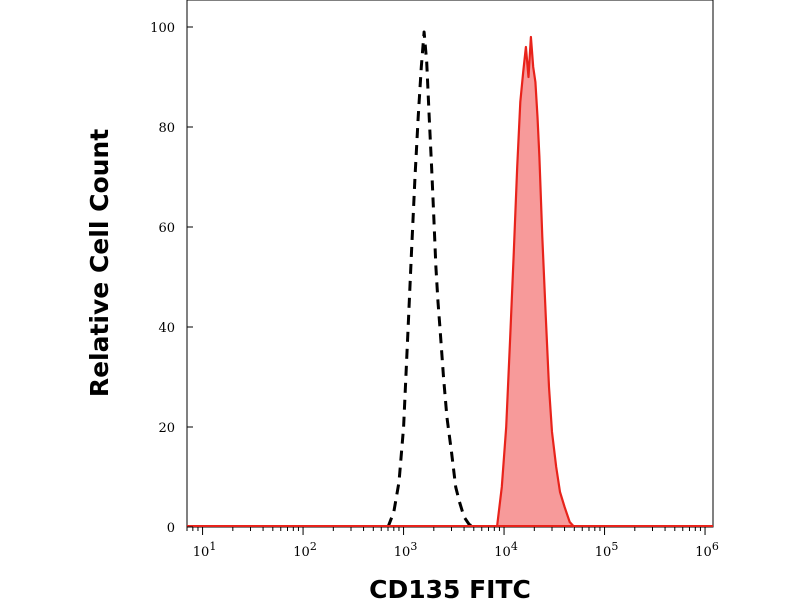 The image size is (800, 600). I want to click on sample-histogram-line, so click(535, 281).